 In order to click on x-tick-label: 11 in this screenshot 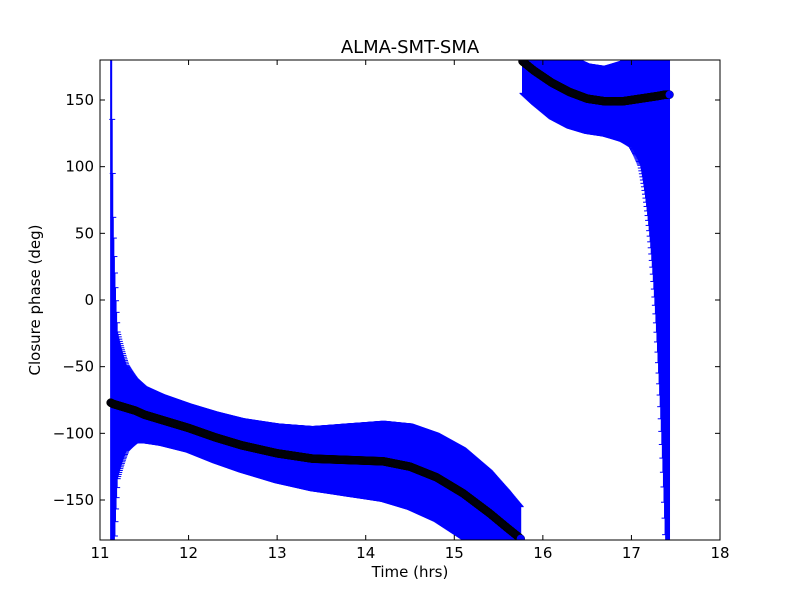, I will do `click(99, 553)`.